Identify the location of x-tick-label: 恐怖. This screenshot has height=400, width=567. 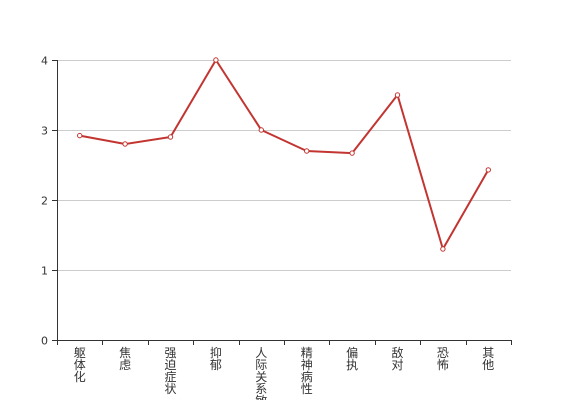
(443, 359).